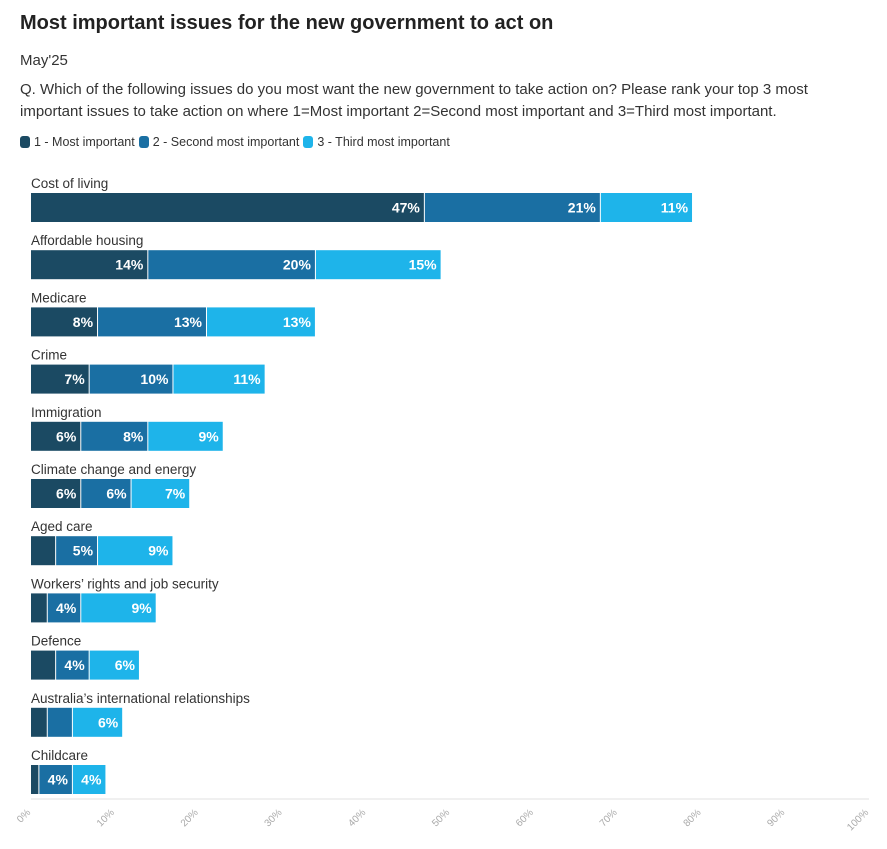  What do you see at coordinates (83, 551) in the screenshot?
I see `data-label: 5%` at bounding box center [83, 551].